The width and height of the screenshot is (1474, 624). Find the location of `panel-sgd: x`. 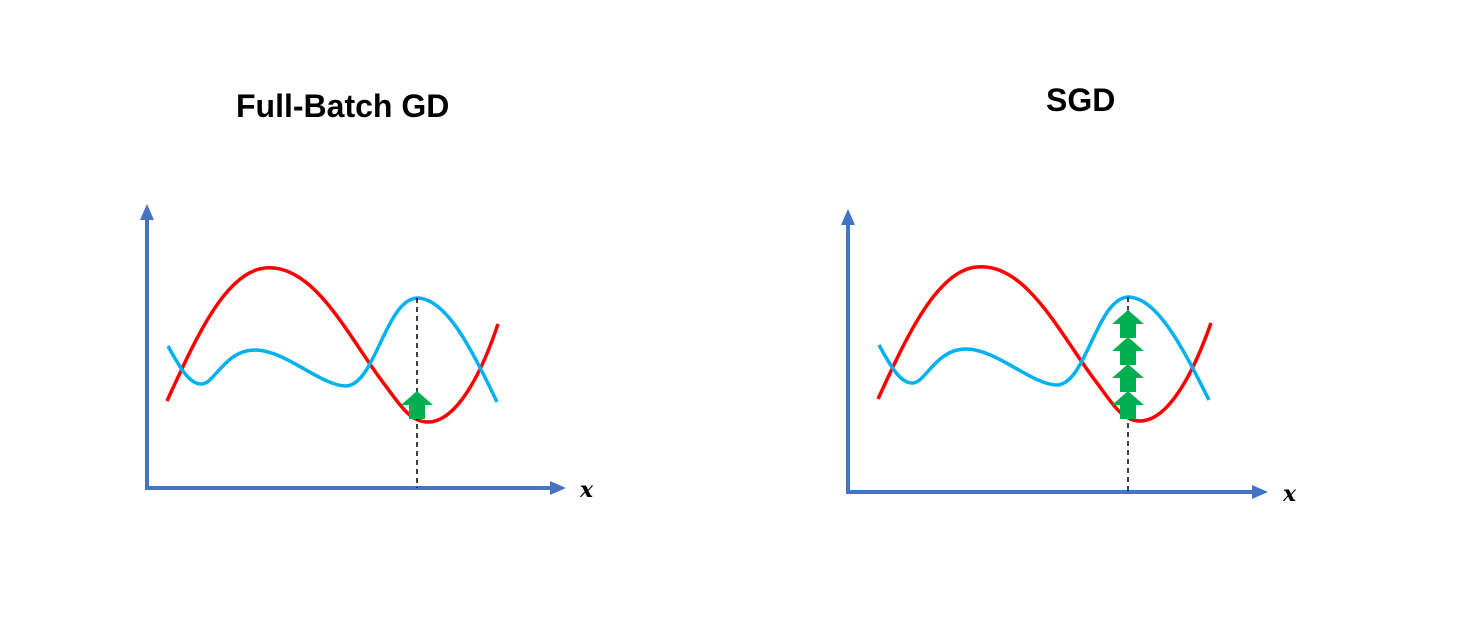

panel-sgd: x is located at coordinates (1069, 358).